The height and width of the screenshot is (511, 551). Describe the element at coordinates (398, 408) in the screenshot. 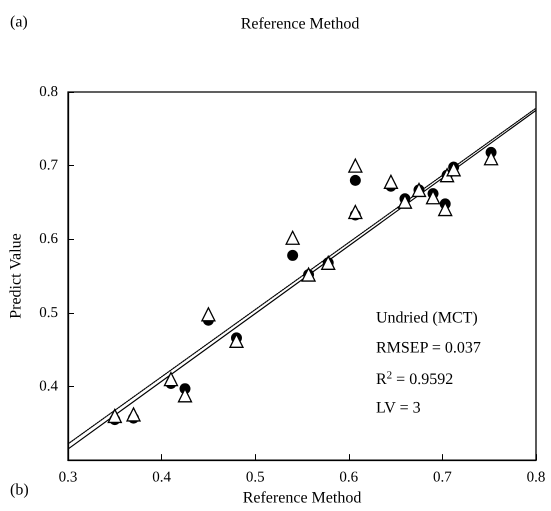

I see `annotation: LV = 3` at that location.